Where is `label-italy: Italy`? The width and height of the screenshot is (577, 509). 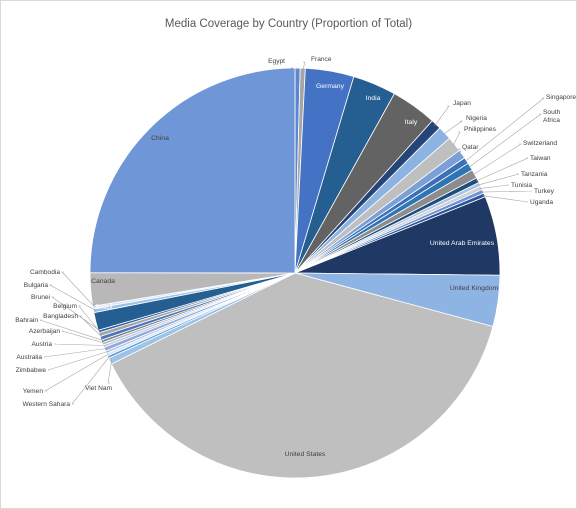
label-italy: Italy is located at coordinates (411, 122).